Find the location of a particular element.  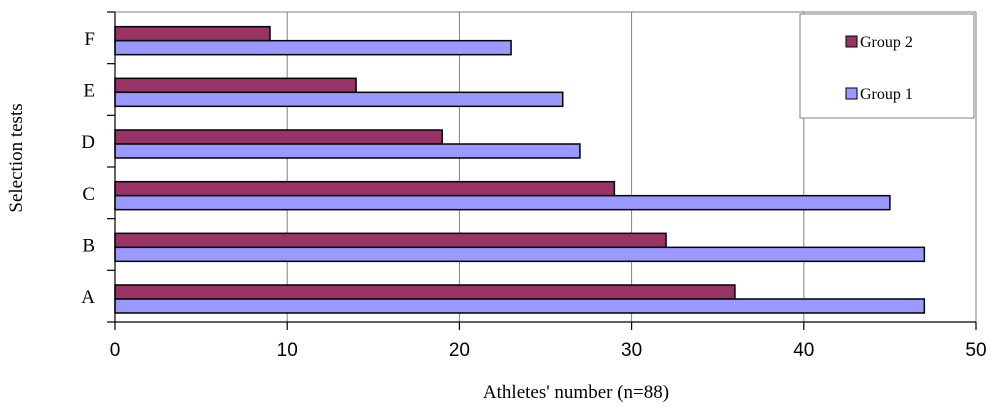

x-tick-label-20: 20 is located at coordinates (459, 350).